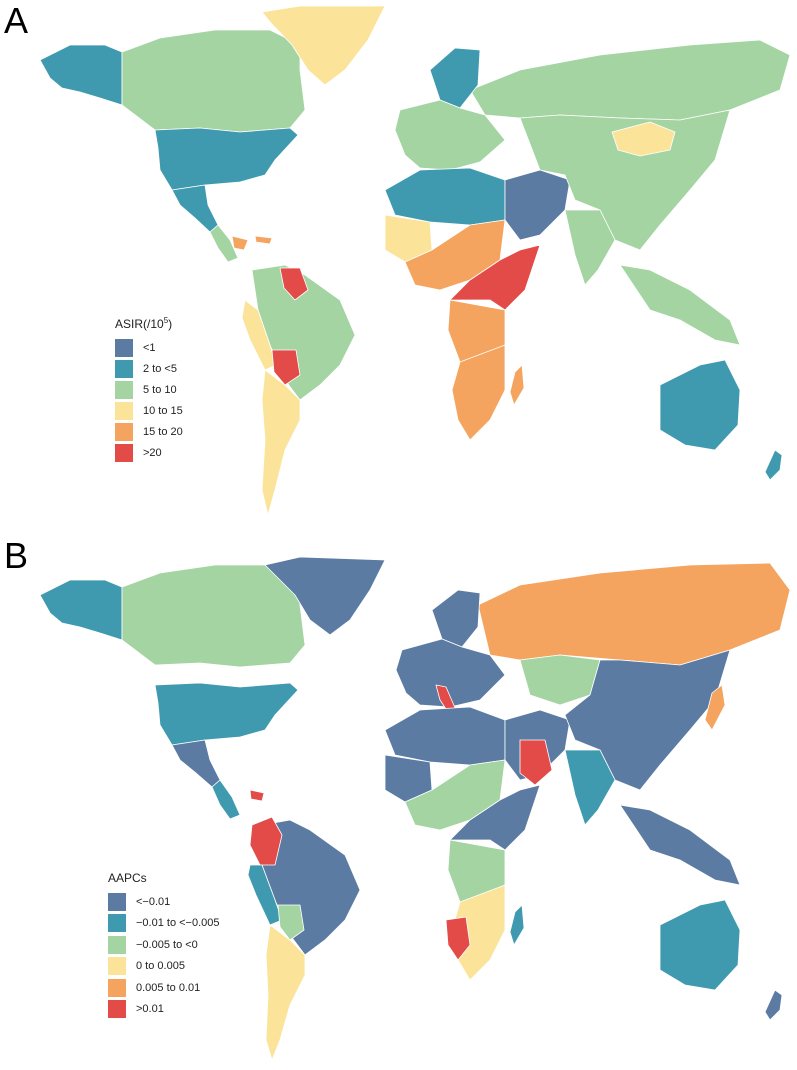  I want to click on region-mongolia, so click(643, 139).